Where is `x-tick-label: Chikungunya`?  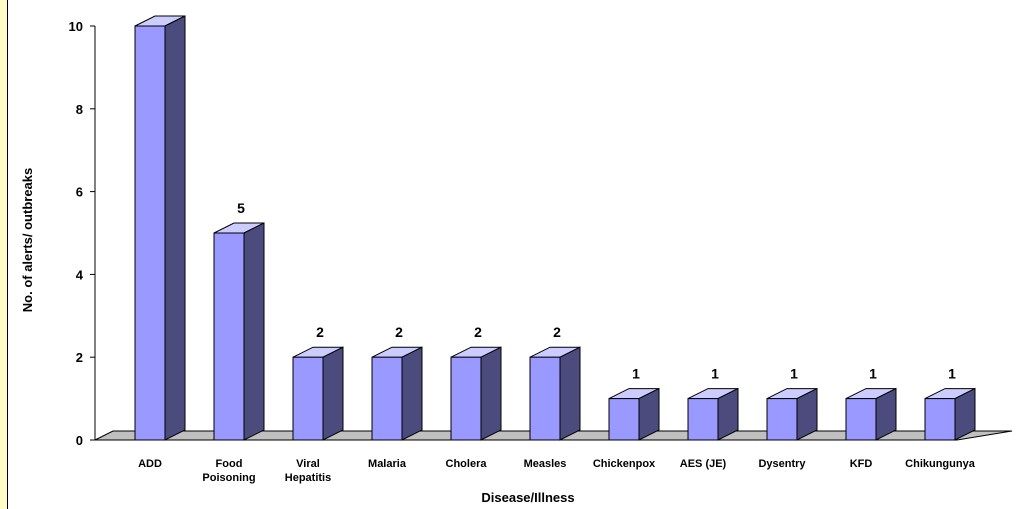 x-tick-label: Chikungunya is located at coordinates (940, 464).